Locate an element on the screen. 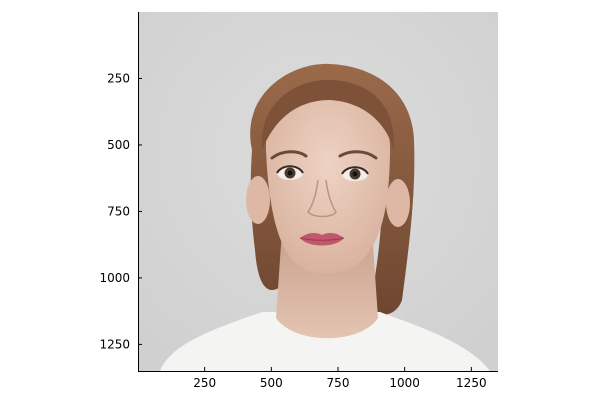 This screenshot has width=600, height=400. x-tick-label: 500 is located at coordinates (271, 383).